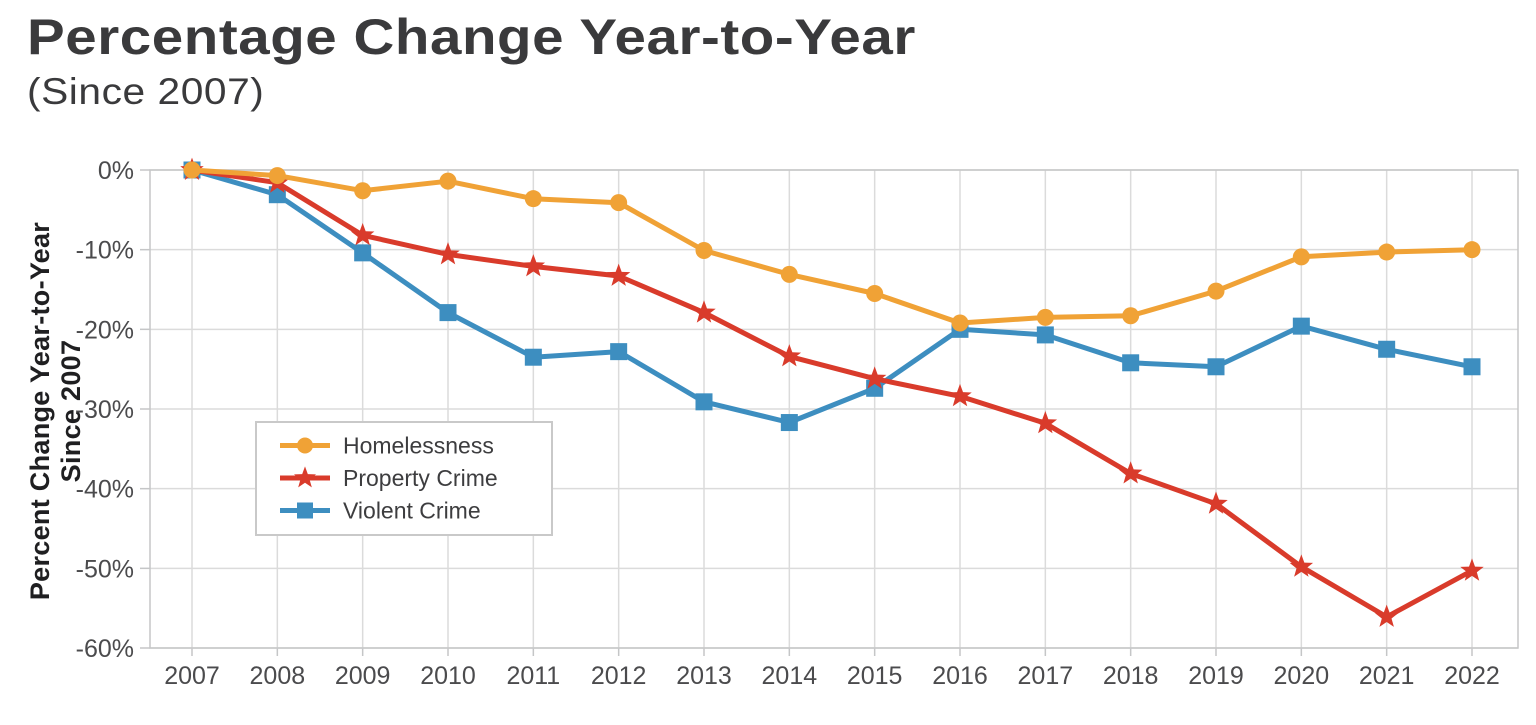 The image size is (1536, 725). I want to click on y-tick-label: -30%, so click(105, 410).